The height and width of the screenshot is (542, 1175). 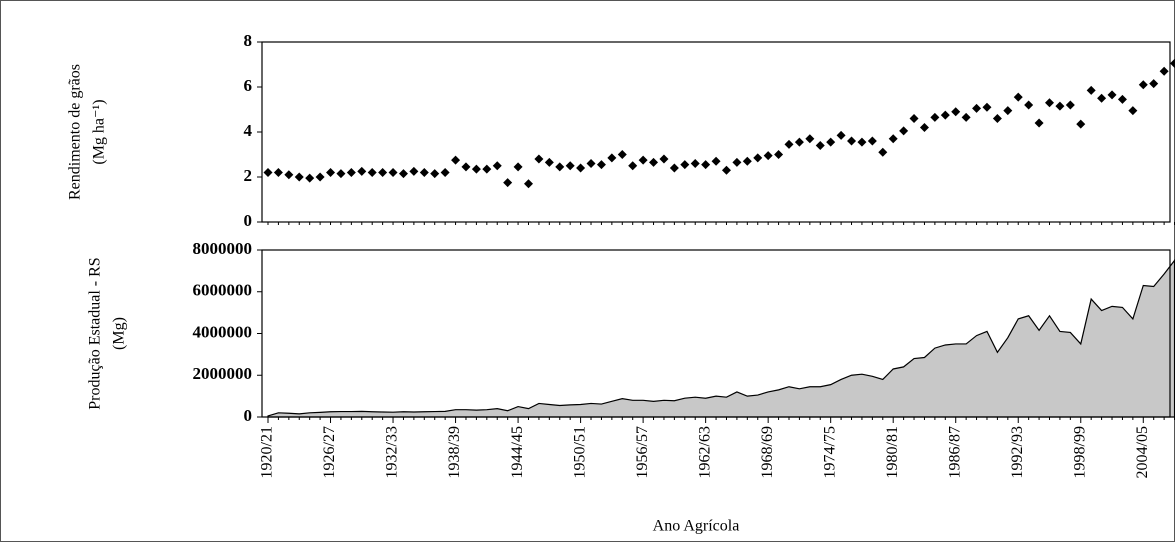 I want to click on x-tick-label: 1950/51, so click(x=579, y=452).